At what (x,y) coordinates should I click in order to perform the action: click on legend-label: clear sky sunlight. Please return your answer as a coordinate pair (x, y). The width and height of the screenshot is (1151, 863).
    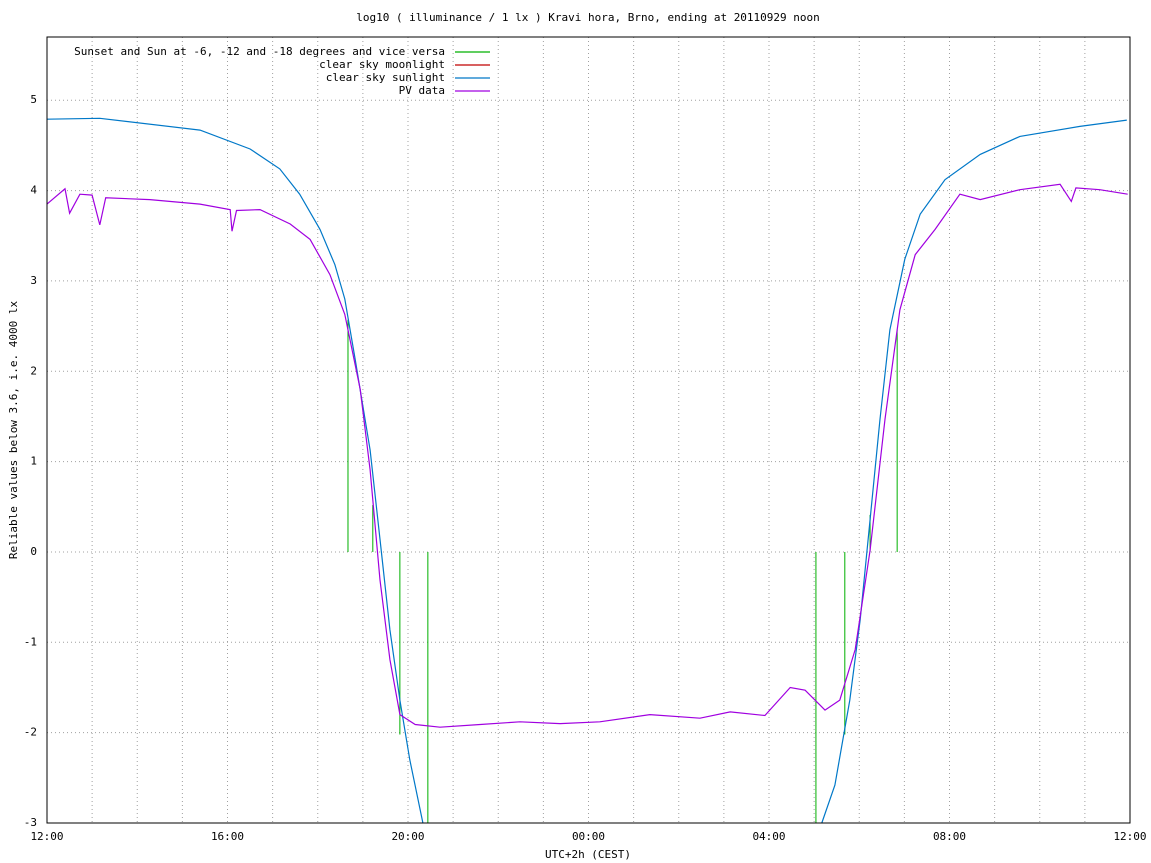
    Looking at the image, I should click on (385, 77).